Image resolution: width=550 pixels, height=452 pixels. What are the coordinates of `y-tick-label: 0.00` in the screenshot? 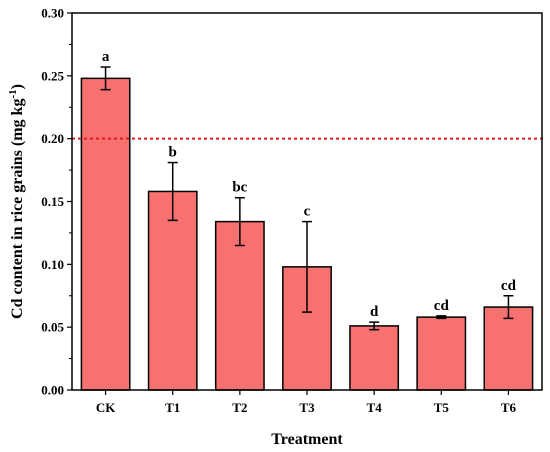 It's located at (52, 390).